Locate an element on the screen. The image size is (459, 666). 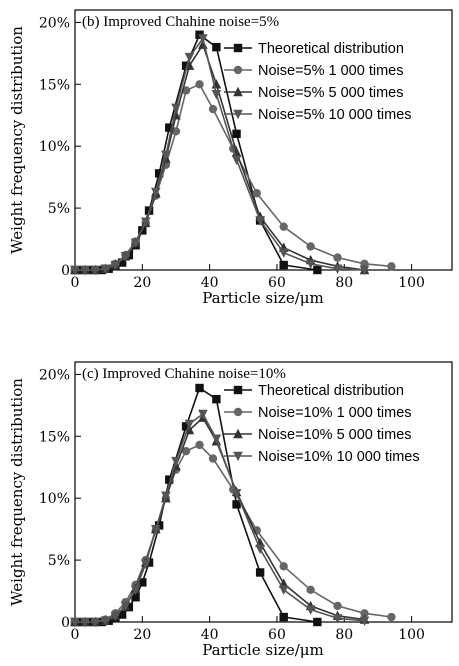
legend-label: Theoretical distribution is located at coordinates (331, 391).